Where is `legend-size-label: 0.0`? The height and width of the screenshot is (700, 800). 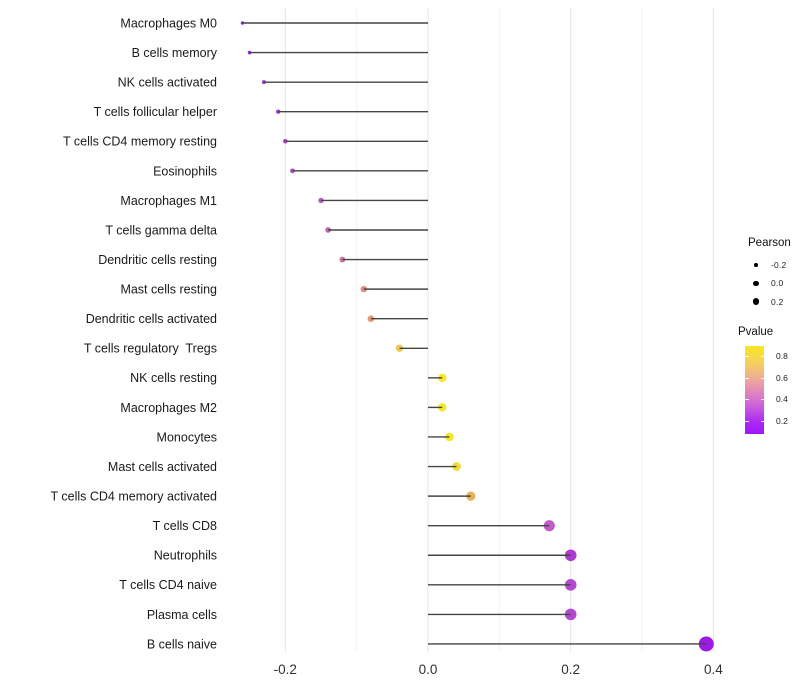
legend-size-label: 0.0 is located at coordinates (777, 283).